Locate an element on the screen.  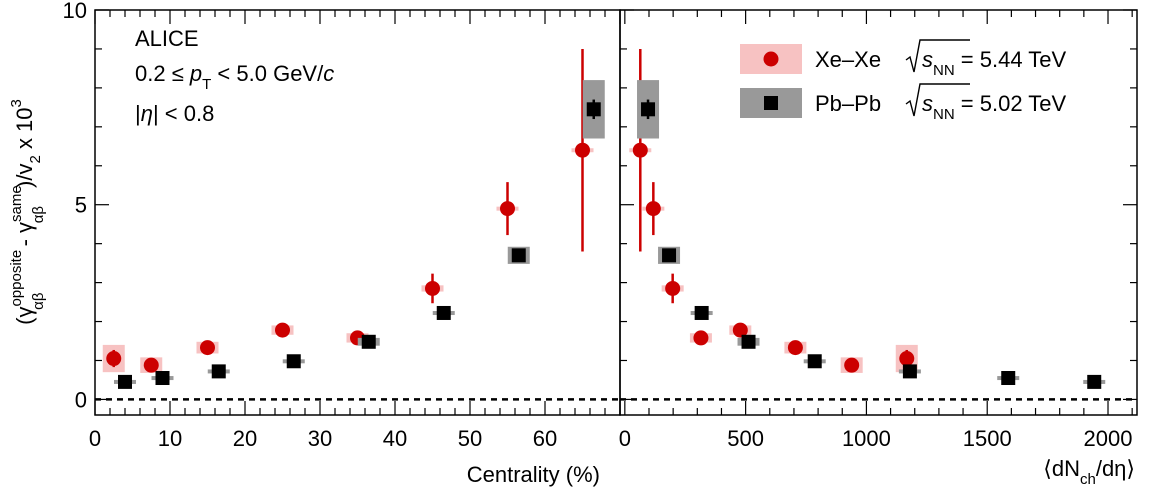
y-tick-label: 10 is located at coordinates (75, 11).